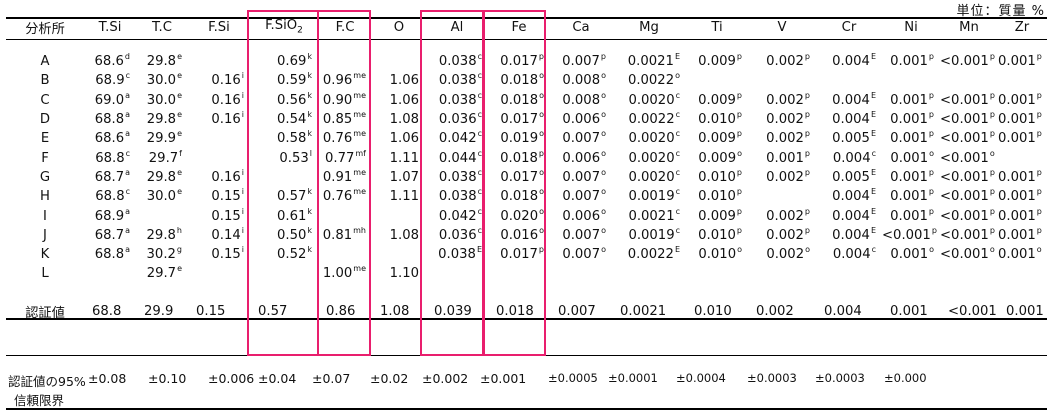  I want to click on cell-value: 0.036, so click(457, 120).